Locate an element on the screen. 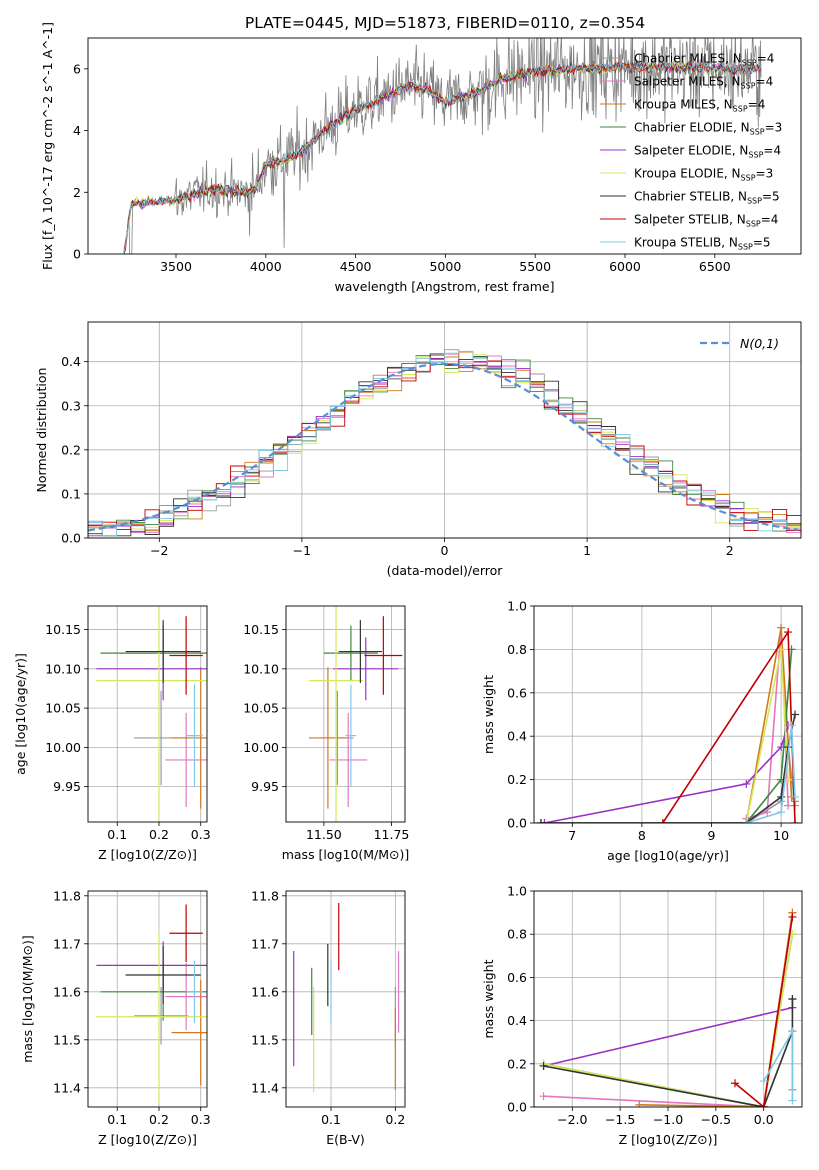  x-axis-label: (data-model)/error is located at coordinates (445, 570).